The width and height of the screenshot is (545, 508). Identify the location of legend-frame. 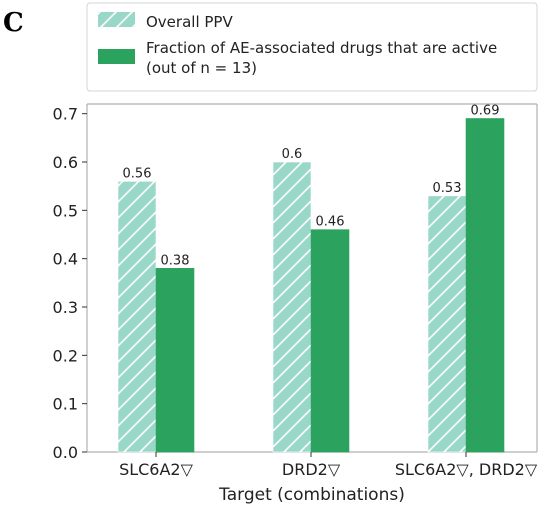
(312, 47).